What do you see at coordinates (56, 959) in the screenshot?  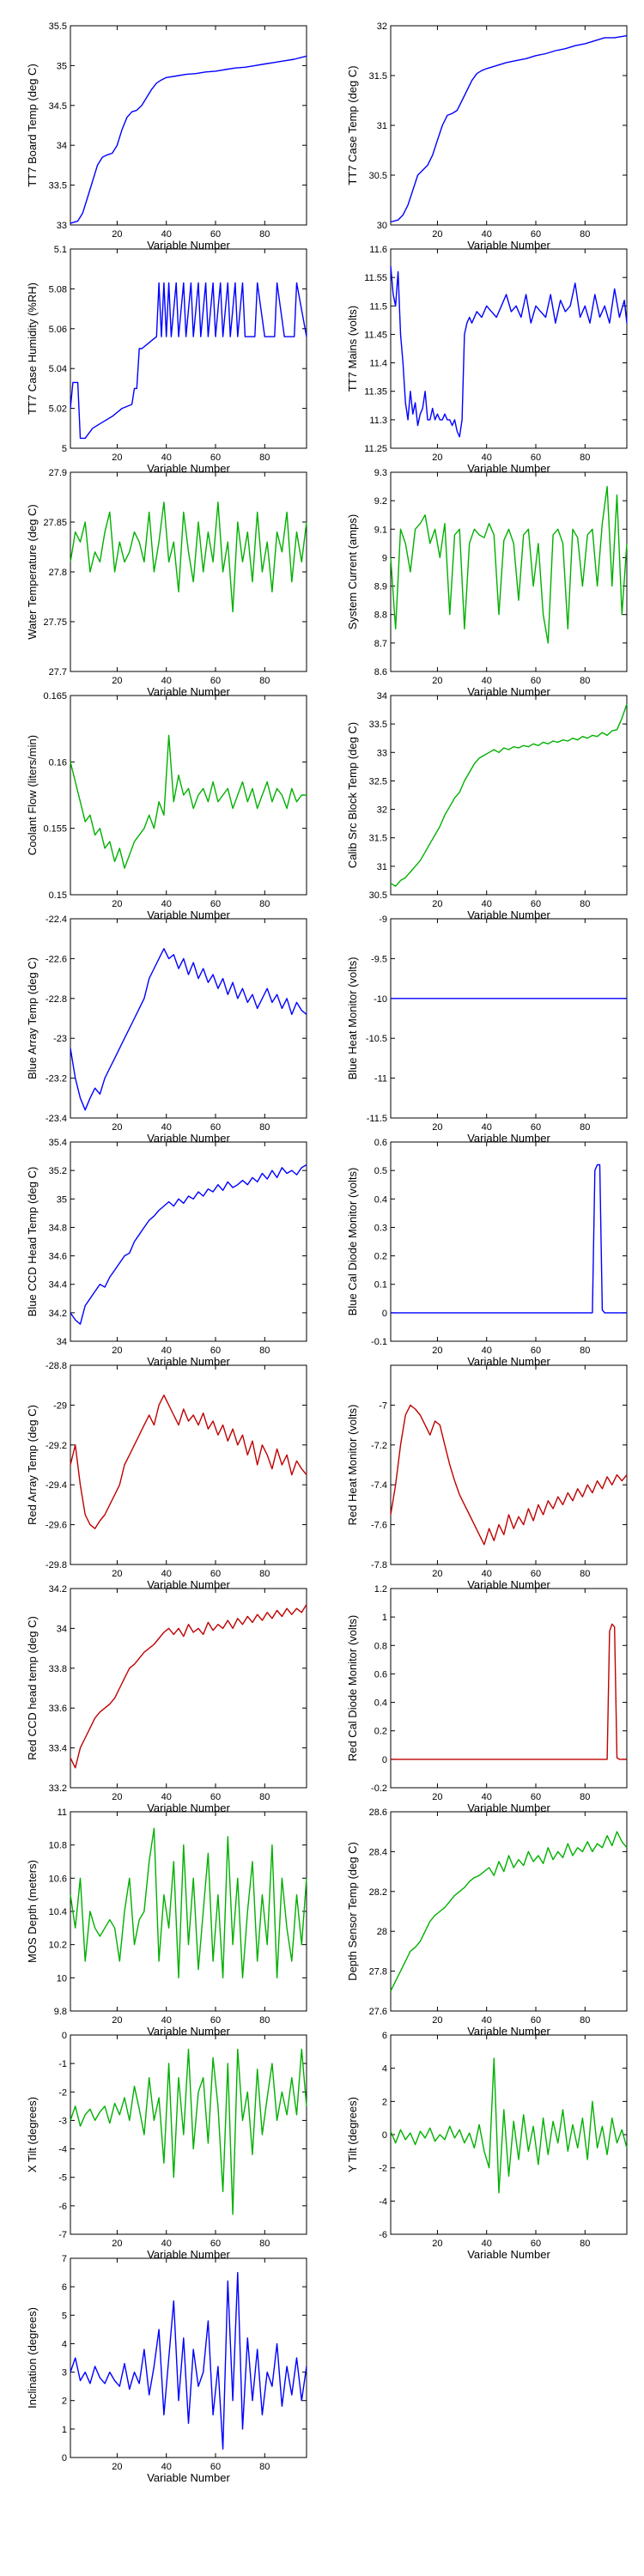 I see `y-tick-label: -22.6` at bounding box center [56, 959].